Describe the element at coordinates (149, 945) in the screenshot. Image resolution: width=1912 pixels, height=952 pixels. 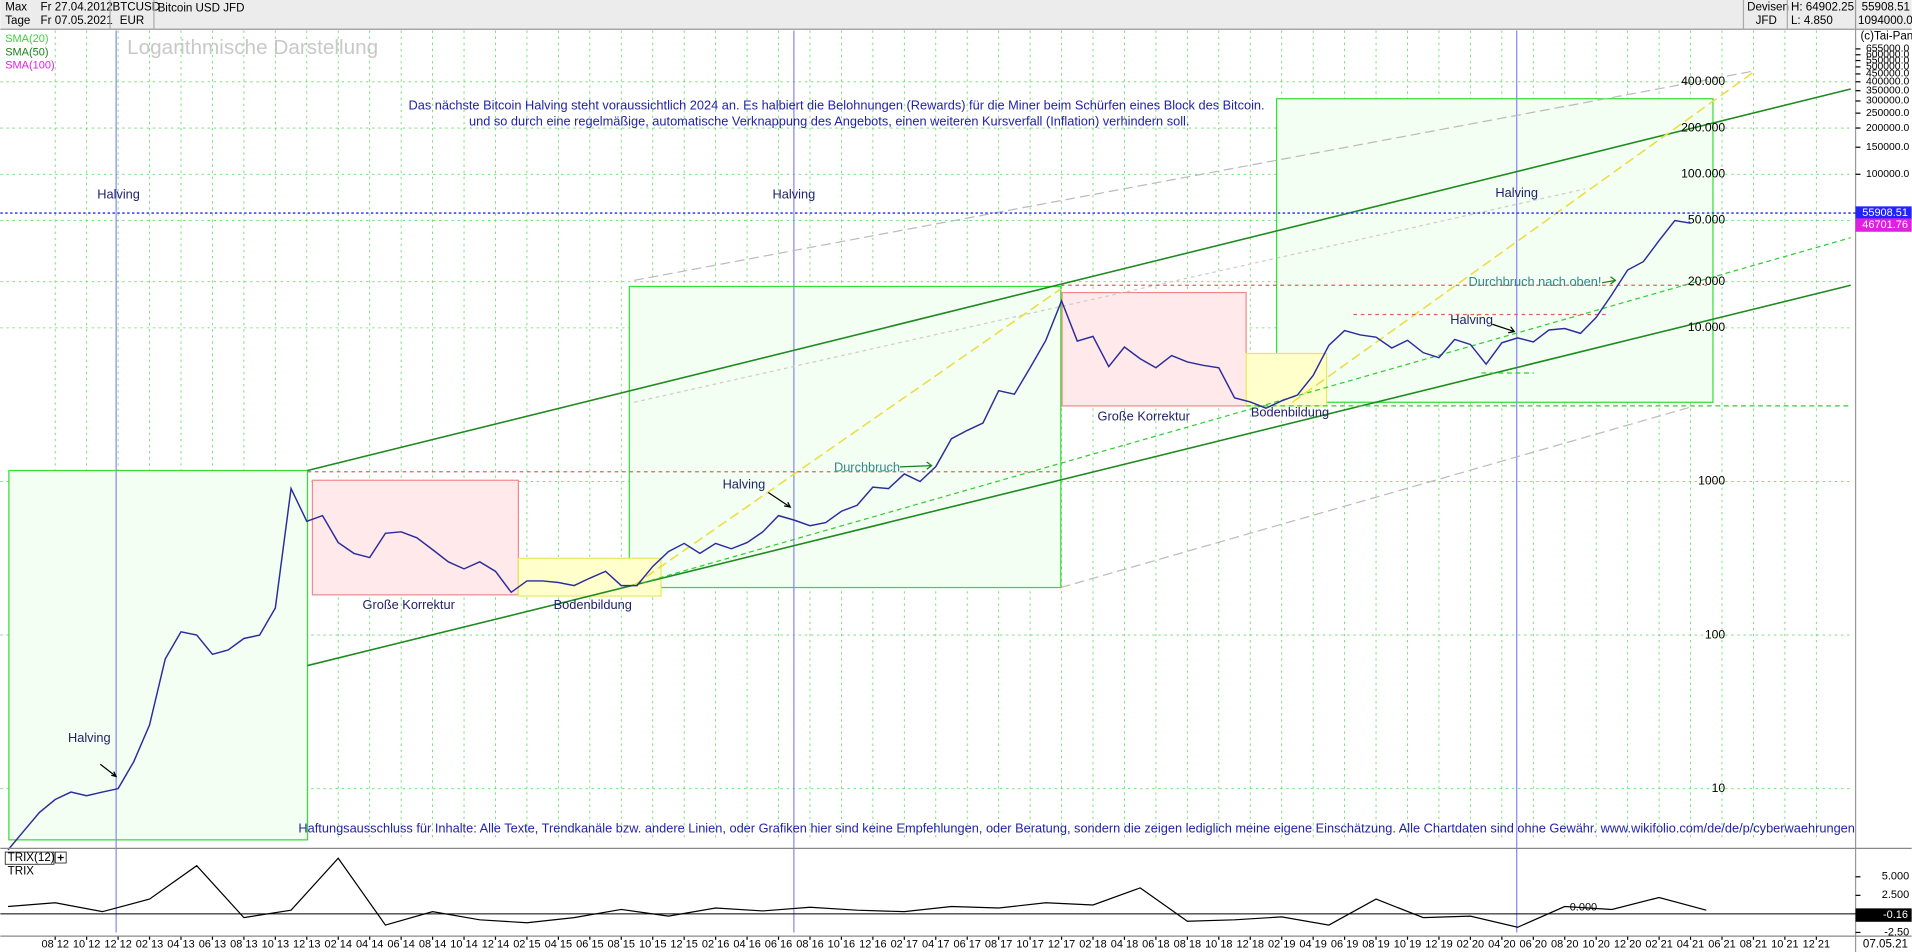
I see `x-tick-label: 02 13` at that location.